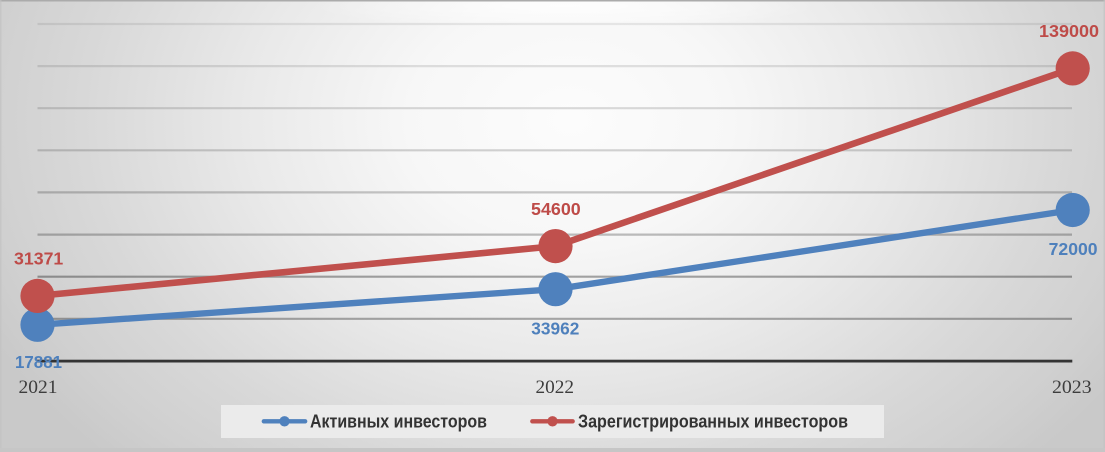 The width and height of the screenshot is (1105, 452). Describe the element at coordinates (555, 329) in the screenshot. I see `svg-text: 33962` at that location.